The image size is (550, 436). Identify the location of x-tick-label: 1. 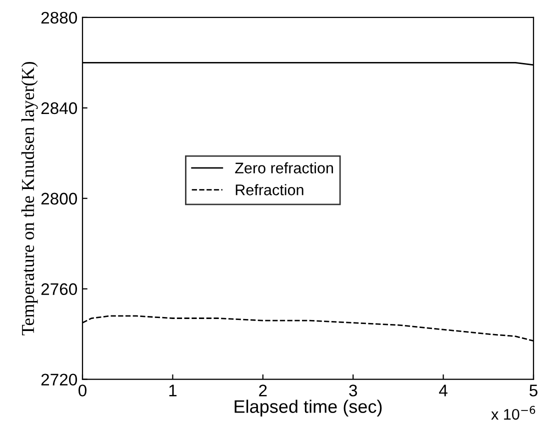
(173, 390).